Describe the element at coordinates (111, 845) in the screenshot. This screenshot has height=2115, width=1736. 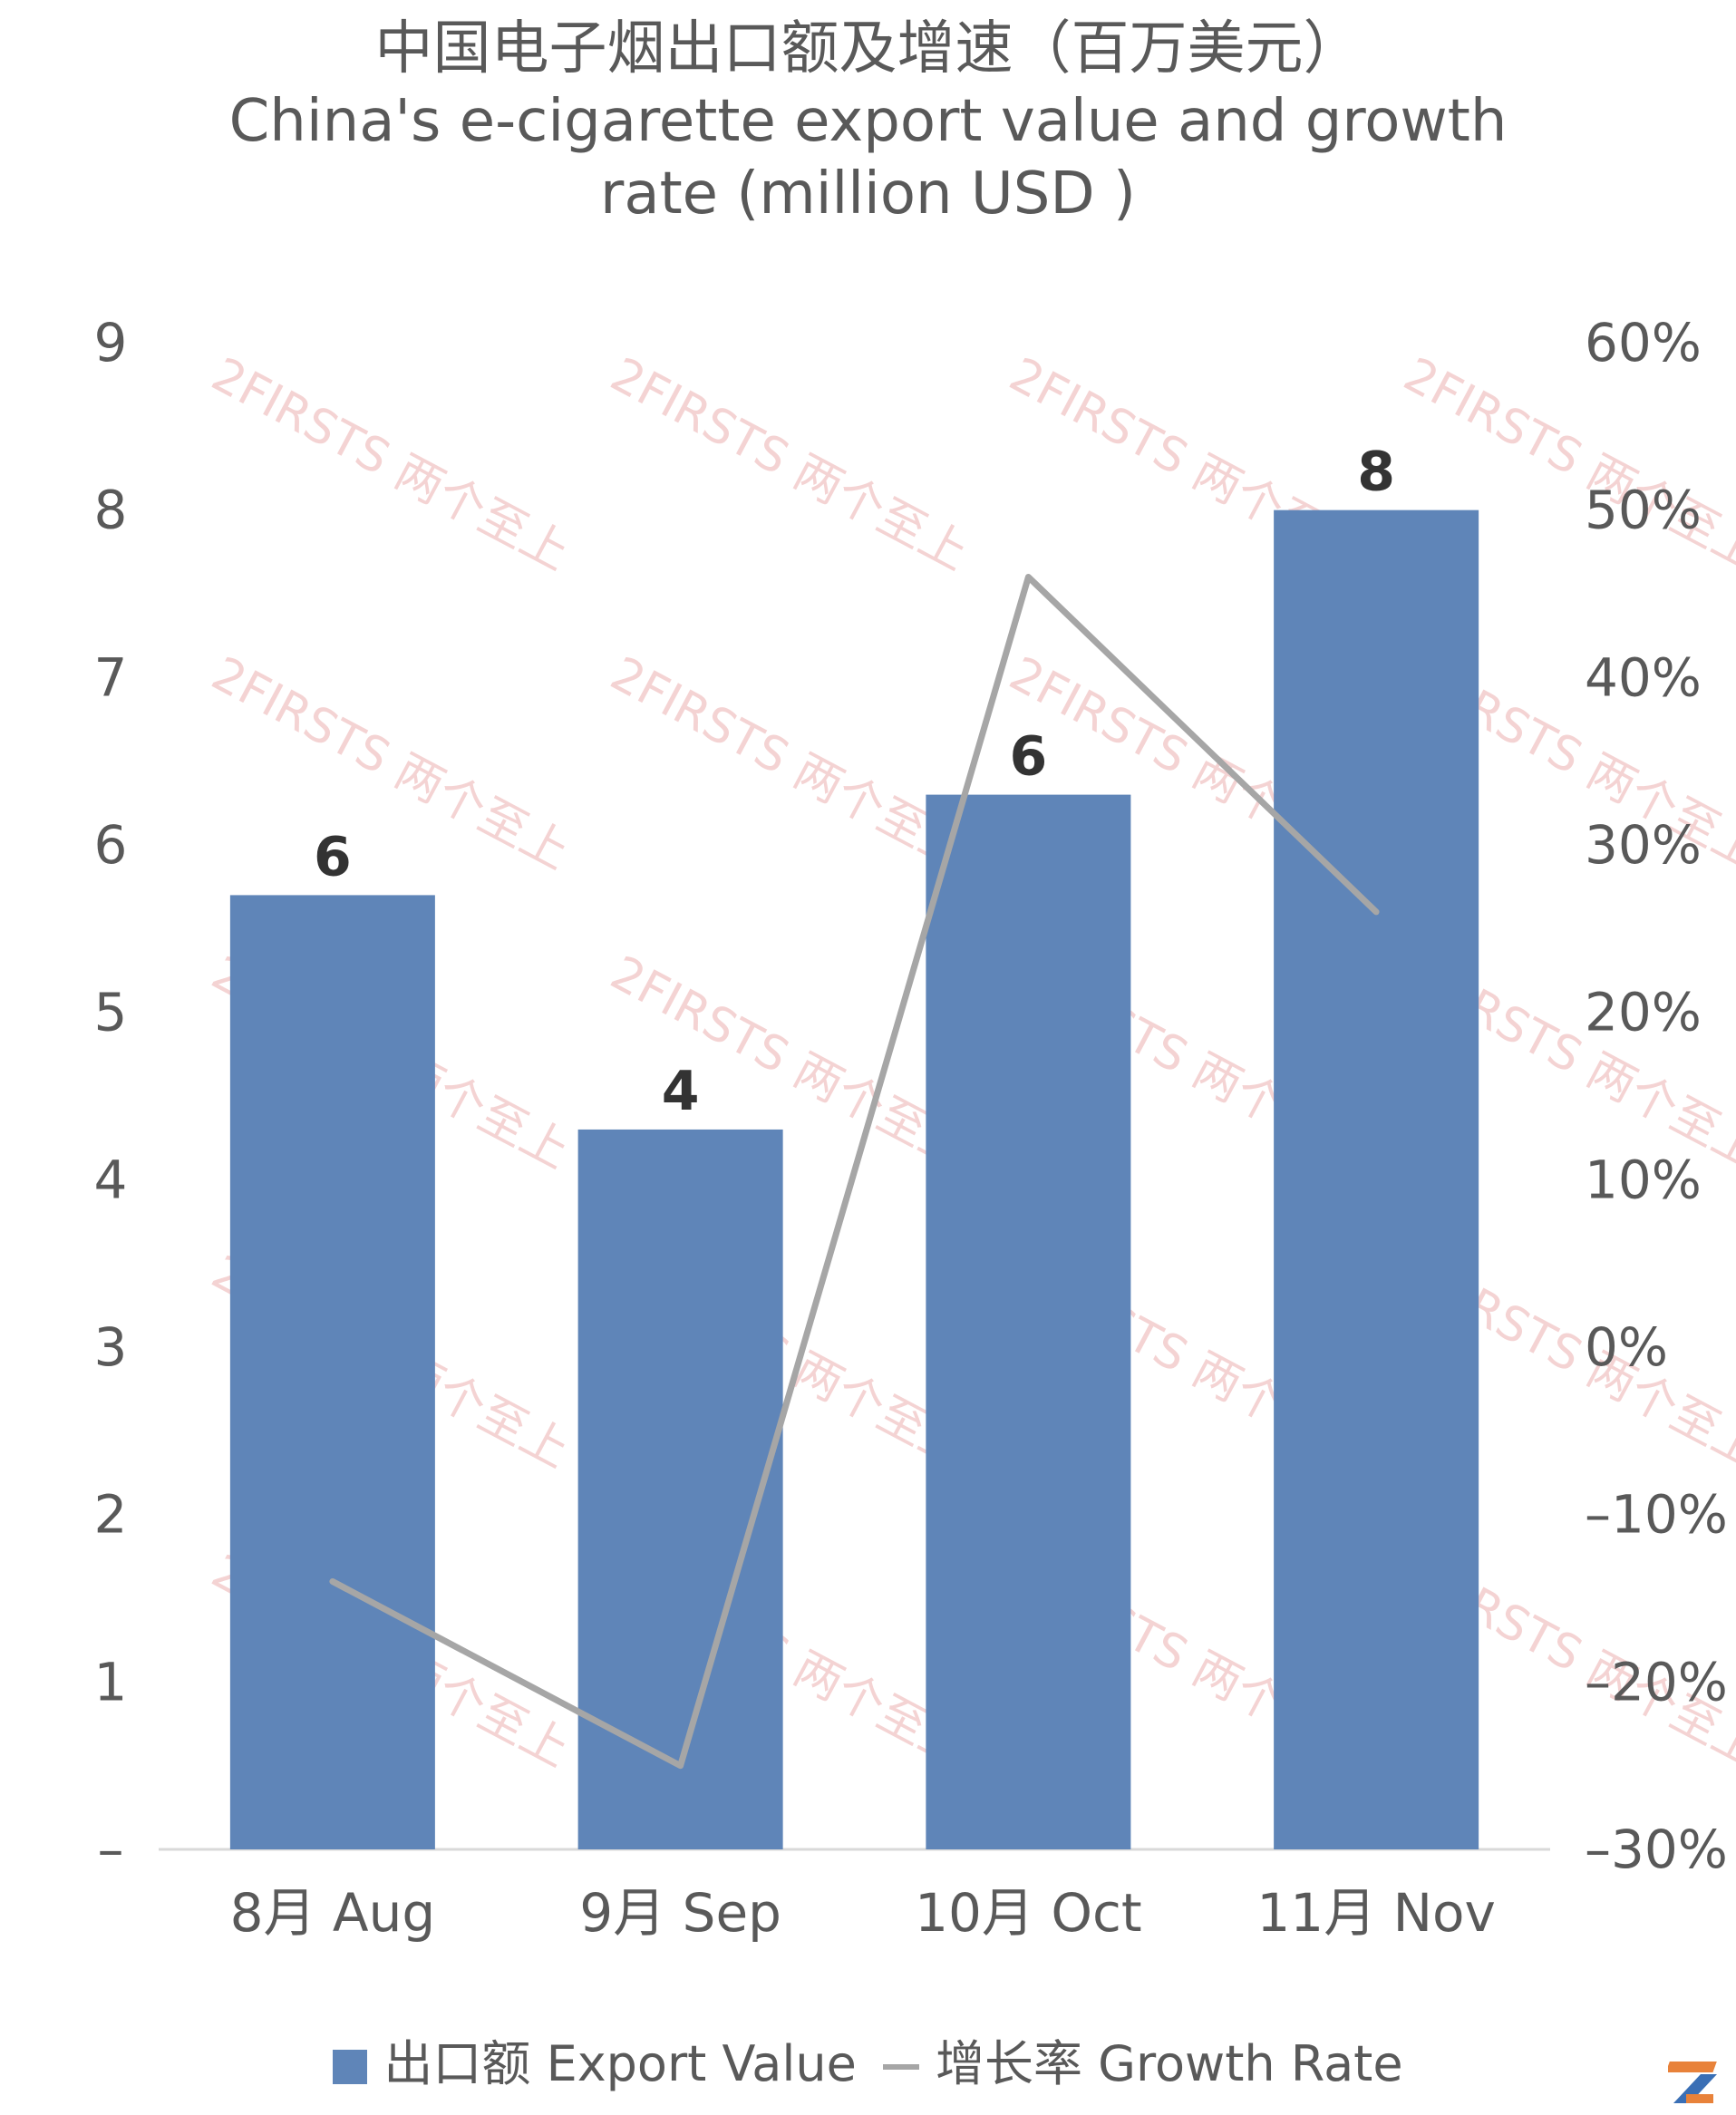
I see `y-left-tick-label: 6` at that location.